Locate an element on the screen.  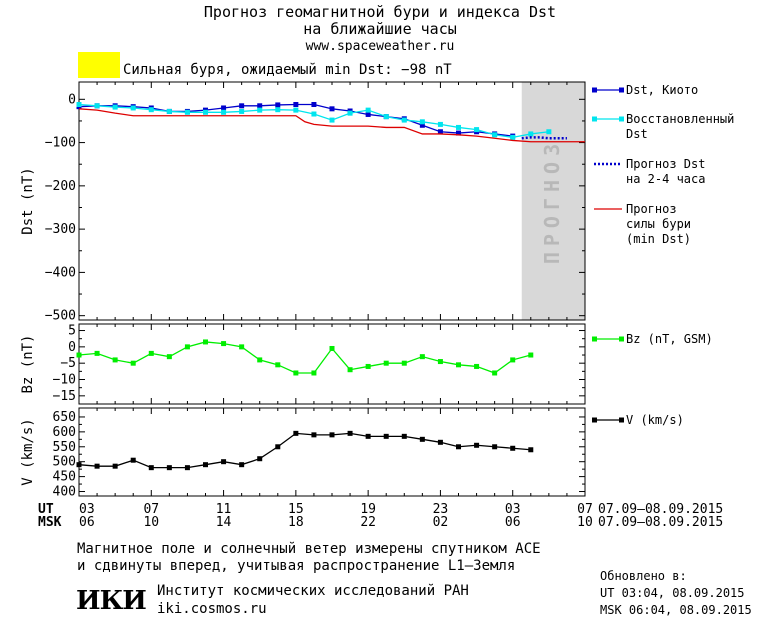
msk-row-label: MSK is located at coordinates (50, 522).